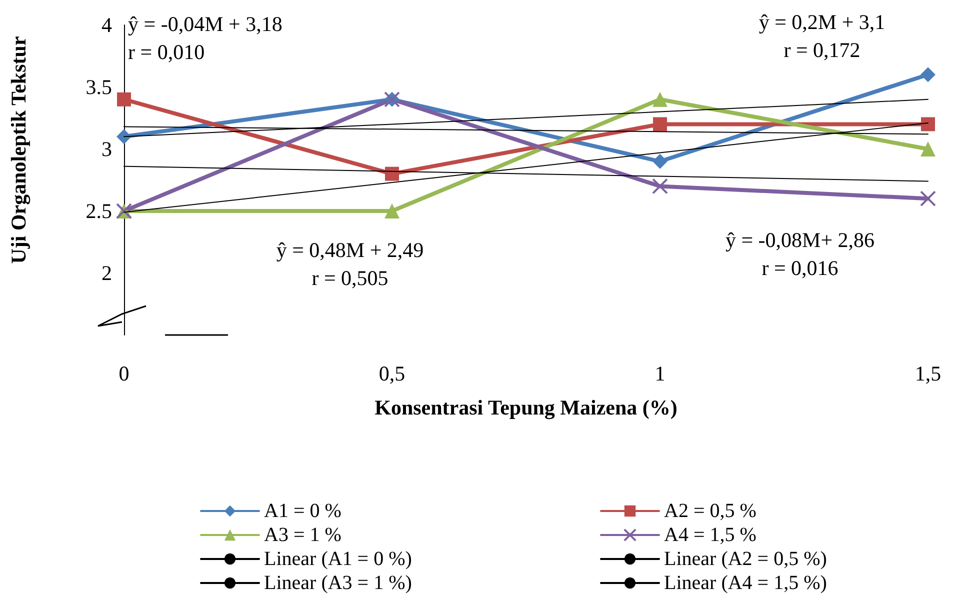 This screenshot has width=960, height=600. What do you see at coordinates (526, 408) in the screenshot?
I see `x-axis-title: Konsentrasi Tepung Maizena (%)` at bounding box center [526, 408].